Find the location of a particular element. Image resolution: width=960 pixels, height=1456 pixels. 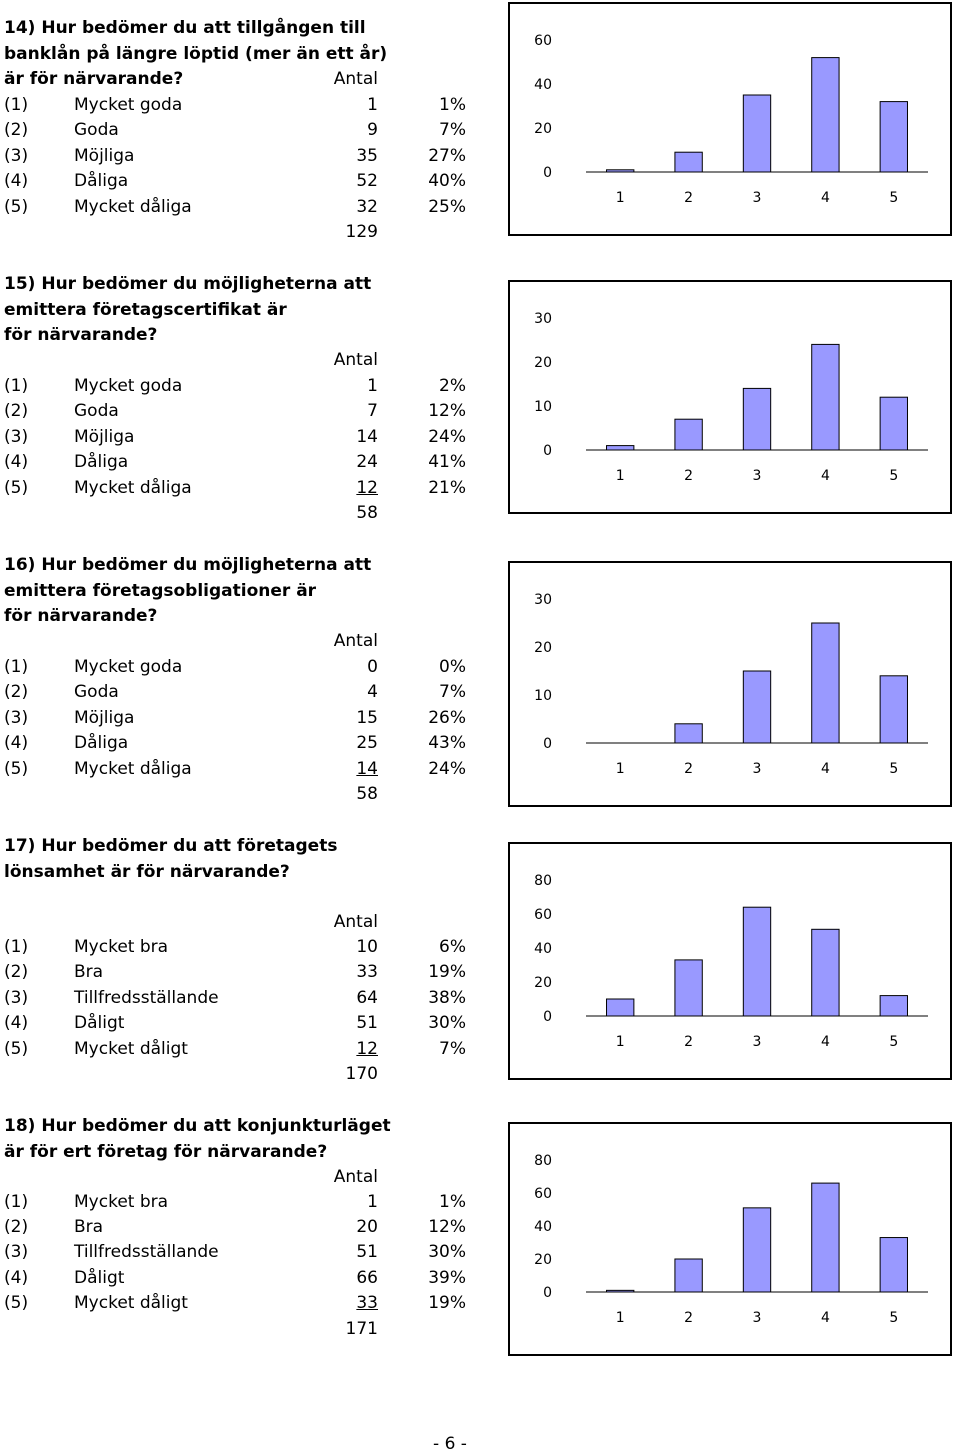

answer-count: 9 is located at coordinates (372, 130).